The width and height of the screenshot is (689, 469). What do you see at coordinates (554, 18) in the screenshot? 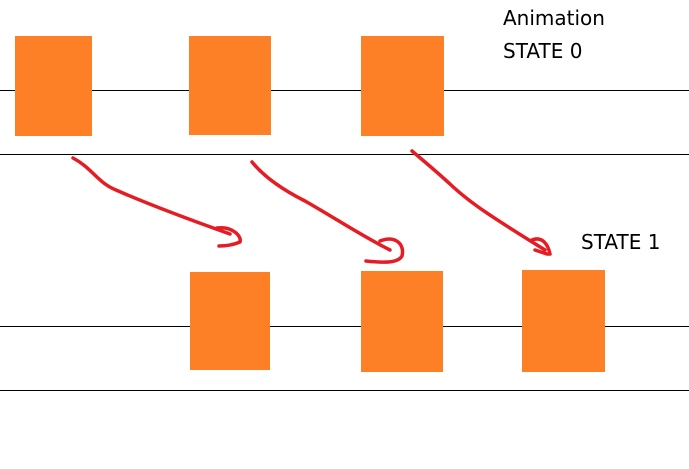
I see `state0-title-line1: Animation` at bounding box center [554, 18].